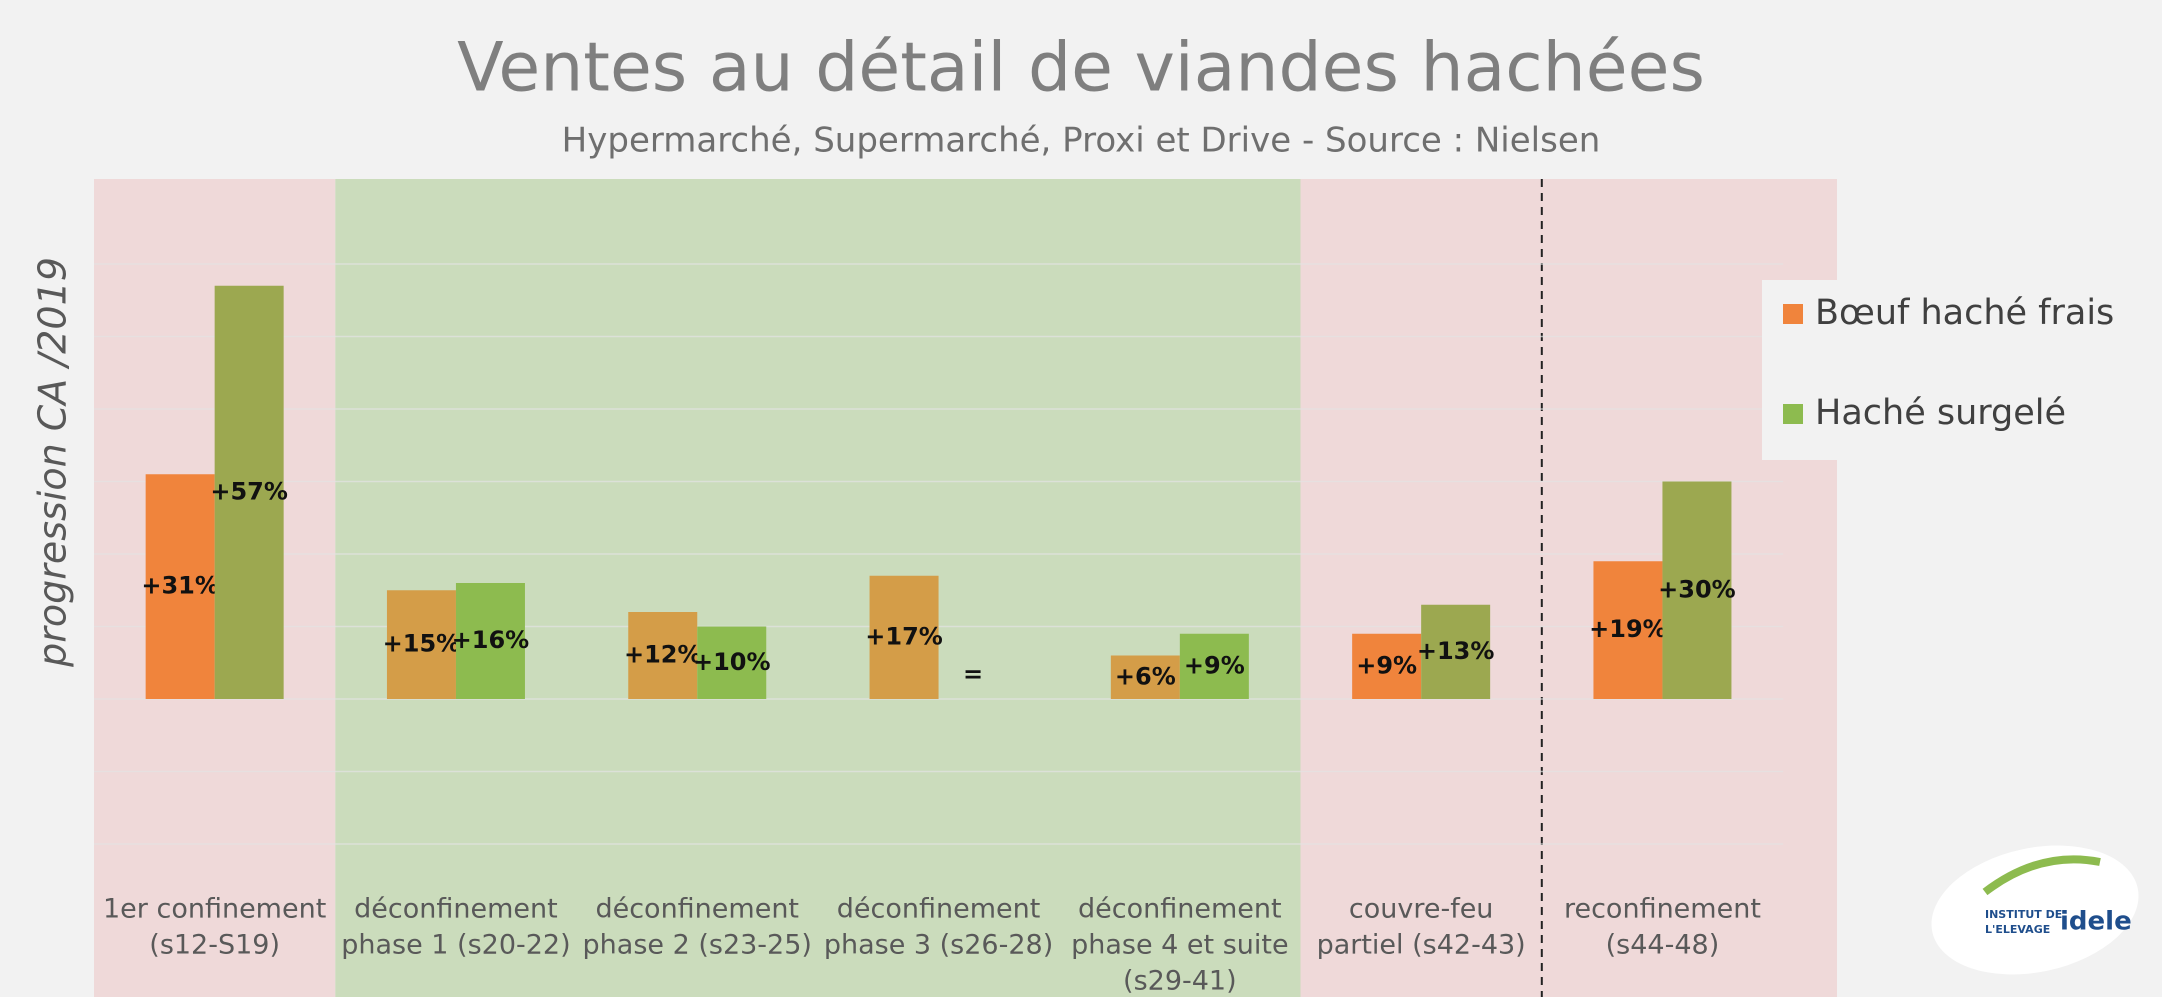 Image resolution: width=2162 pixels, height=997 pixels. I want to click on x-tick-label: phase 3 (s26-28), so click(938, 945).